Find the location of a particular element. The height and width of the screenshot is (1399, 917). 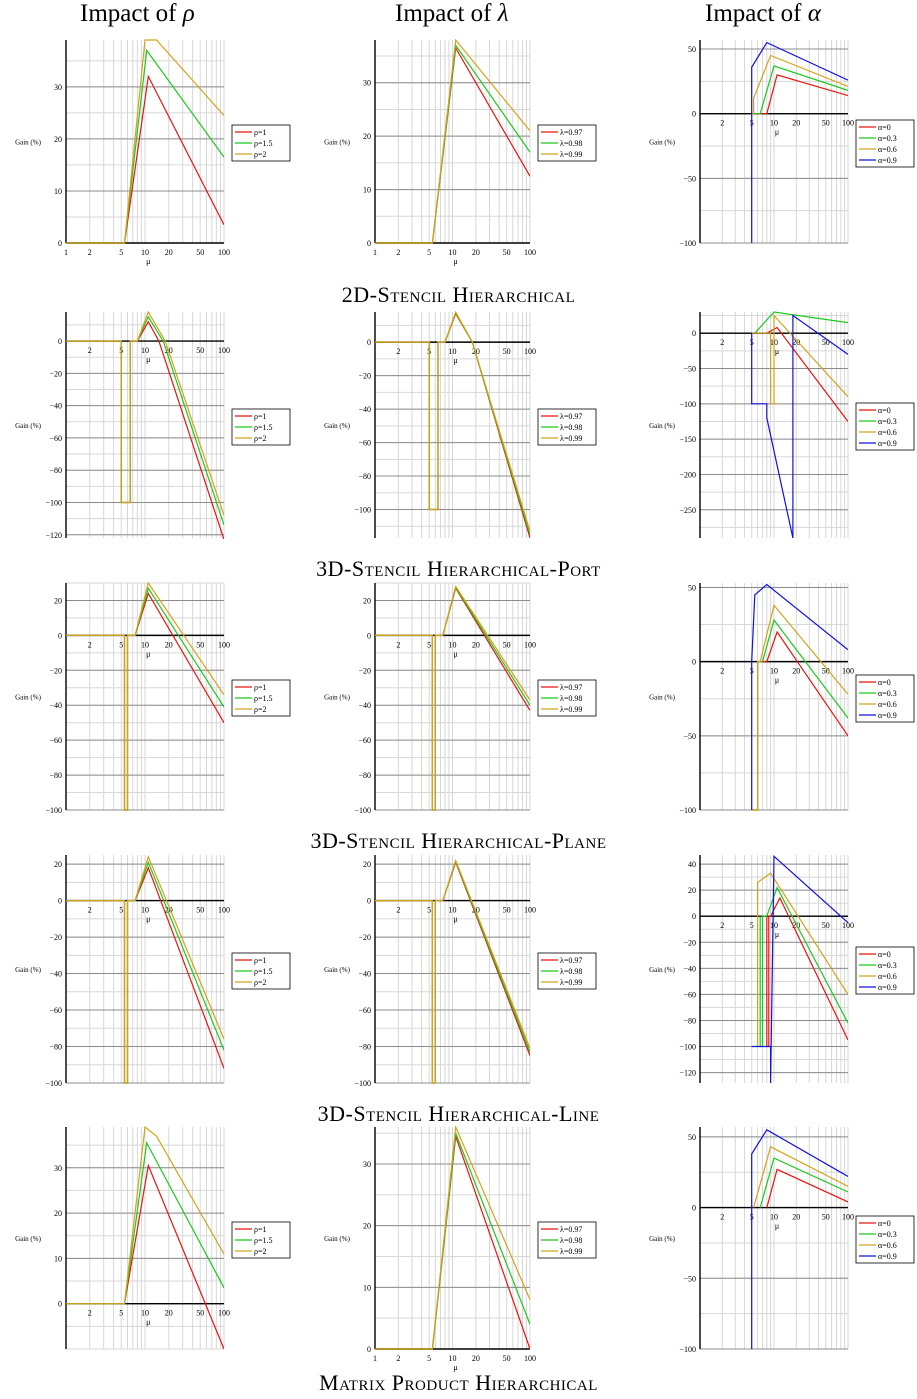

y-tick-label: 10 is located at coordinates (58, 1258).